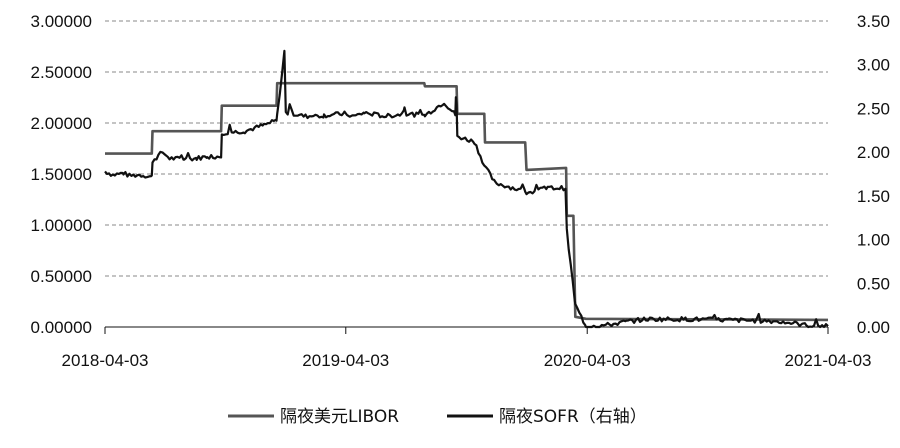 The image size is (900, 448). Describe the element at coordinates (873, 240) in the screenshot. I see `right-tick-label: 1.00` at that location.